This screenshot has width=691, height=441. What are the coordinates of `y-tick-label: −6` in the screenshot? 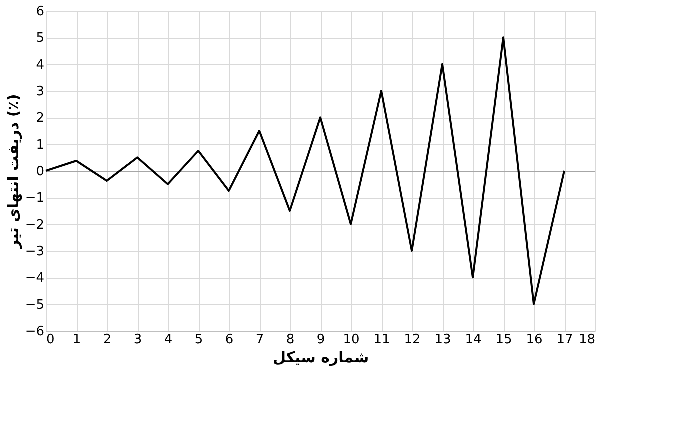 It's located at (34, 332).